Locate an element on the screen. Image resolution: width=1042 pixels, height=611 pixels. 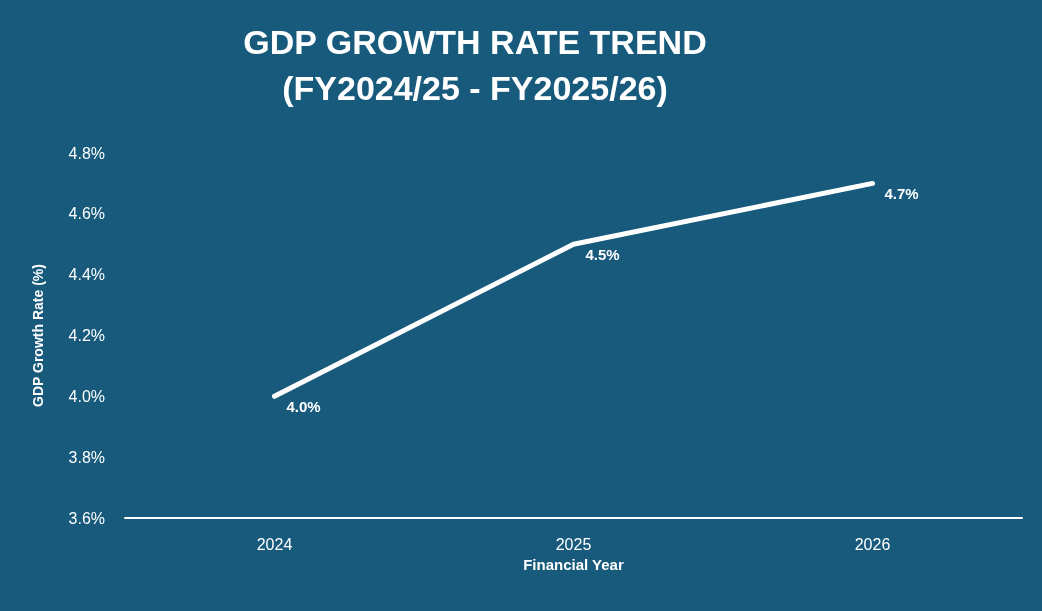
y-tick-label: 4.8% is located at coordinates (86, 153).